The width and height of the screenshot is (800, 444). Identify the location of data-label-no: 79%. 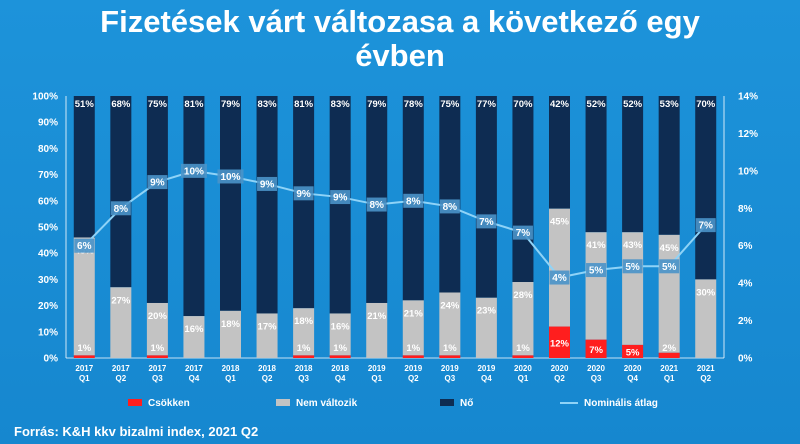
(231, 104).